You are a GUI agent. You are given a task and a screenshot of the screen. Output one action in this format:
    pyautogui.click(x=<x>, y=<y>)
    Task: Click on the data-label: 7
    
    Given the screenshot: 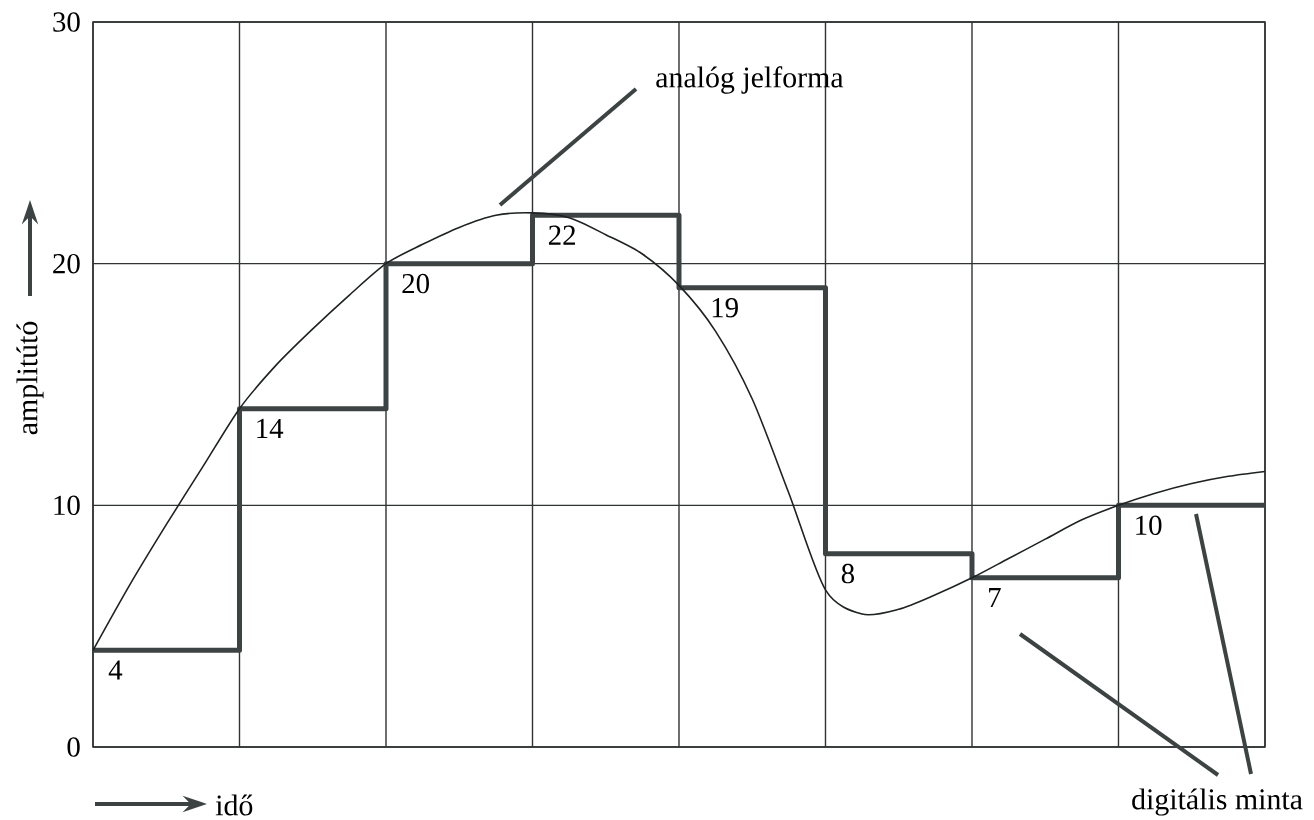 What is the action you would take?
    pyautogui.click(x=995, y=597)
    